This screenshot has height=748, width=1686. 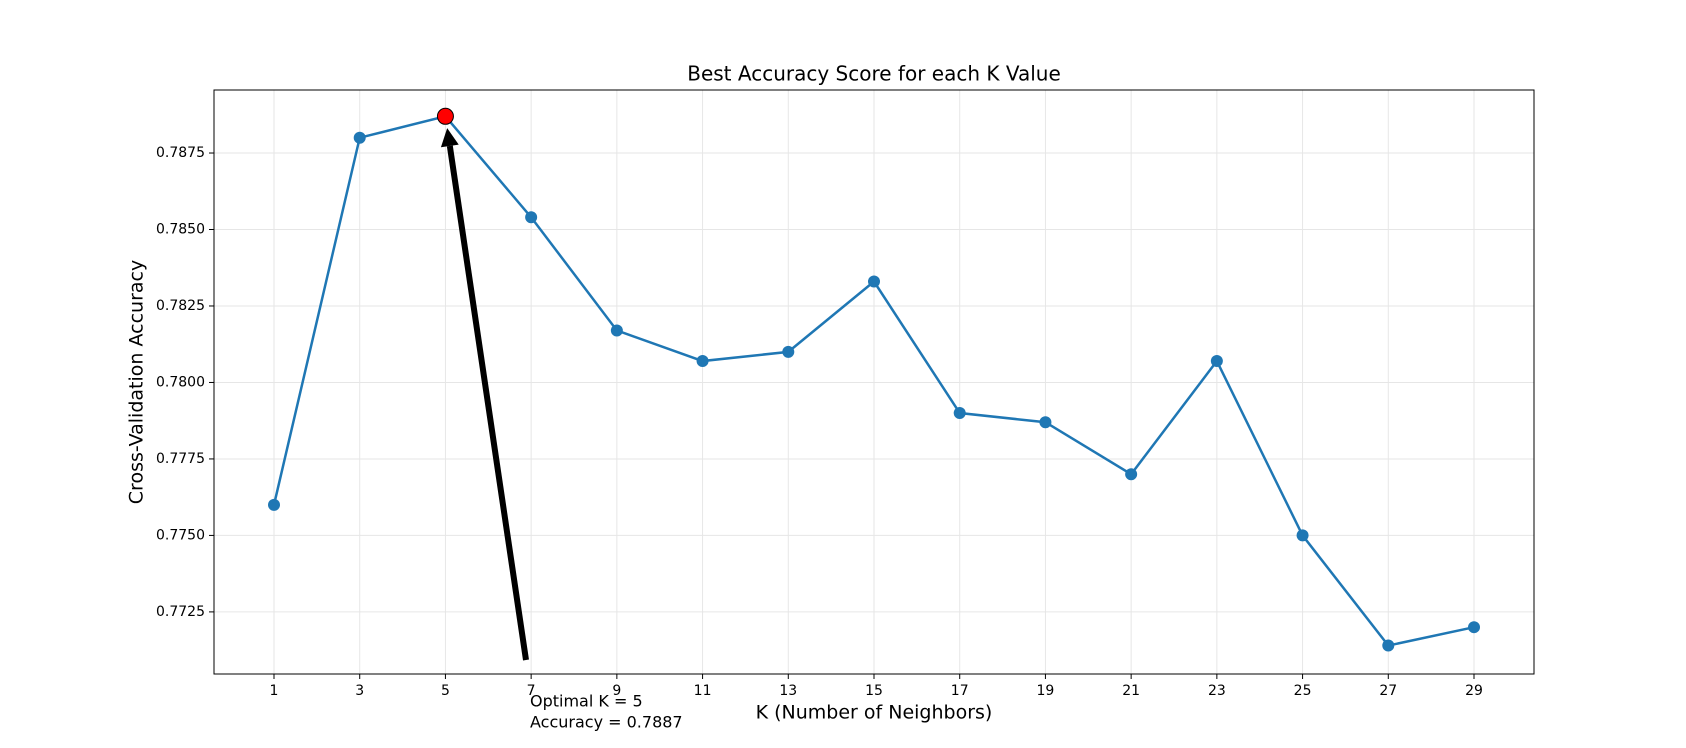 I want to click on x-tick-label: 27, so click(x=1388, y=691).